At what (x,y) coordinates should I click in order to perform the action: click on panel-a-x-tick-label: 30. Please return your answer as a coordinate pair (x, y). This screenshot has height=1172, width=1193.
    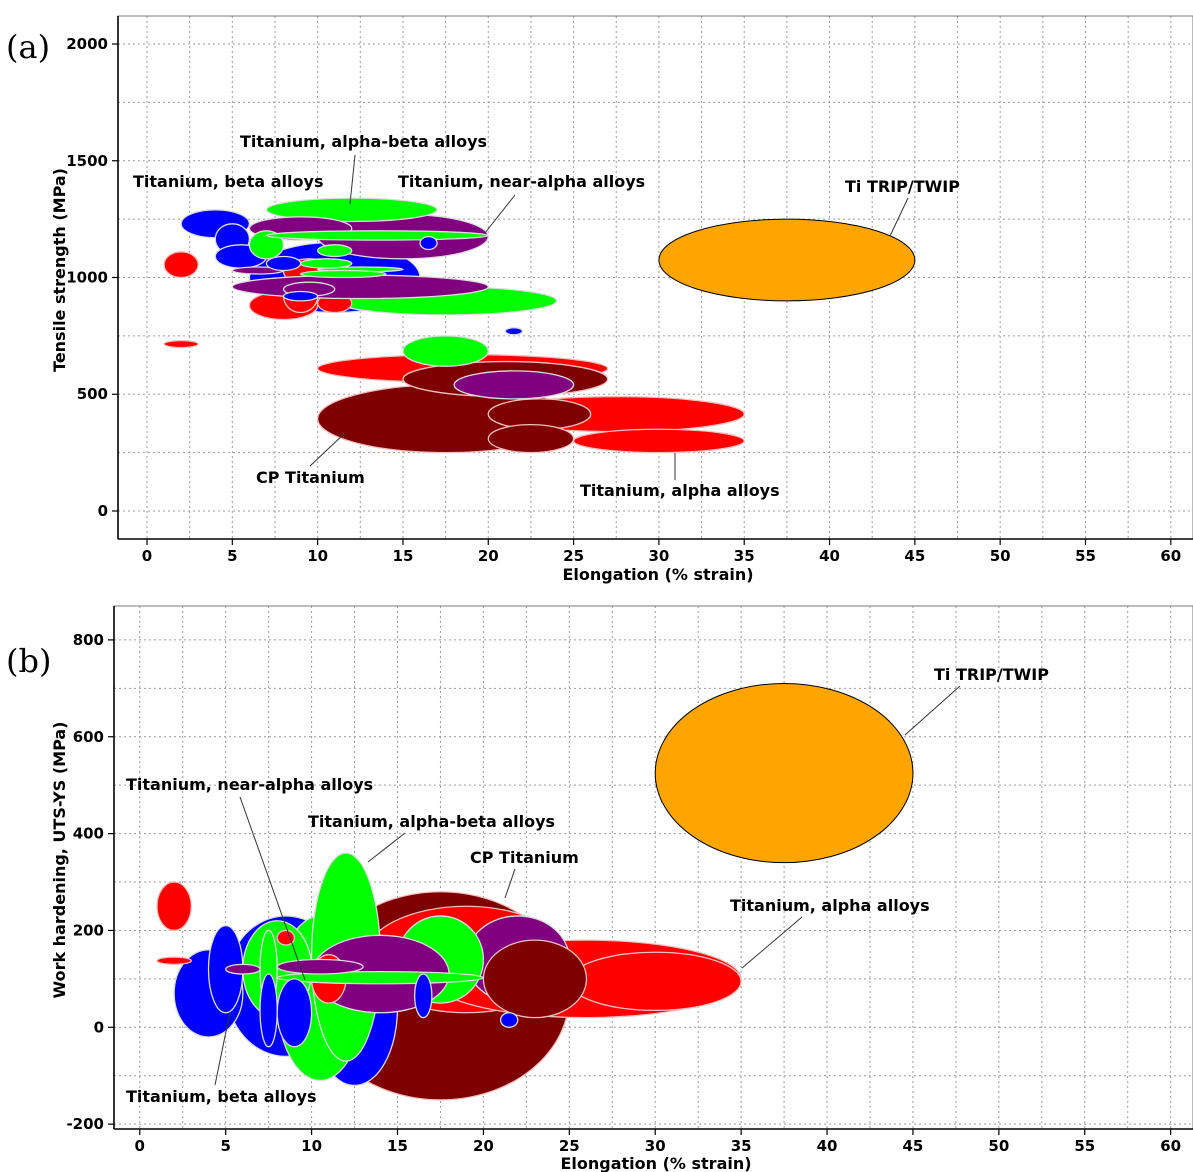
    Looking at the image, I should click on (658, 556).